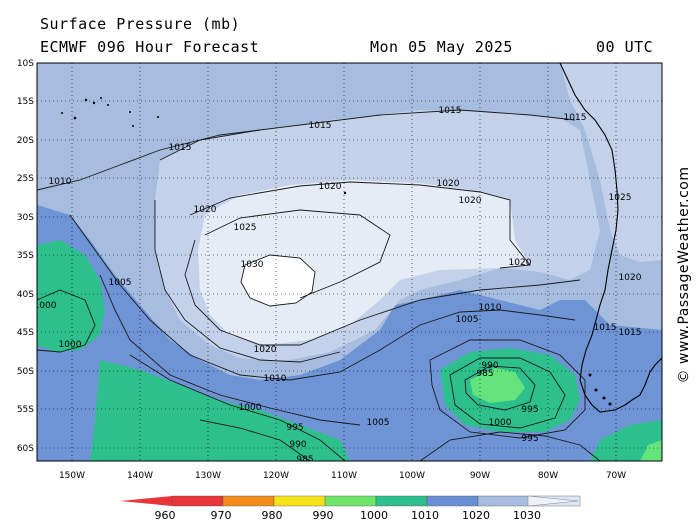  I want to click on watermark-text: © www.PassageWeather.com, so click(684, 275).